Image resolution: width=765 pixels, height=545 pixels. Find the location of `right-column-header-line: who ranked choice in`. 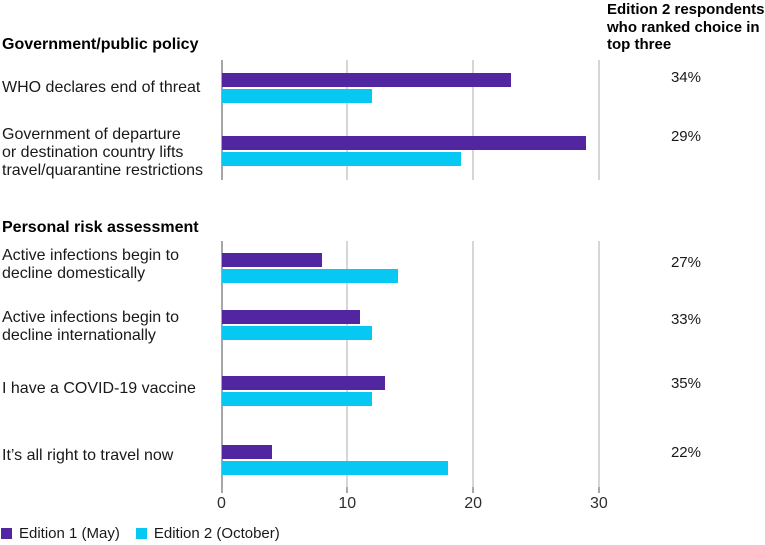

right-column-header-line: who ranked choice in is located at coordinates (683, 27).